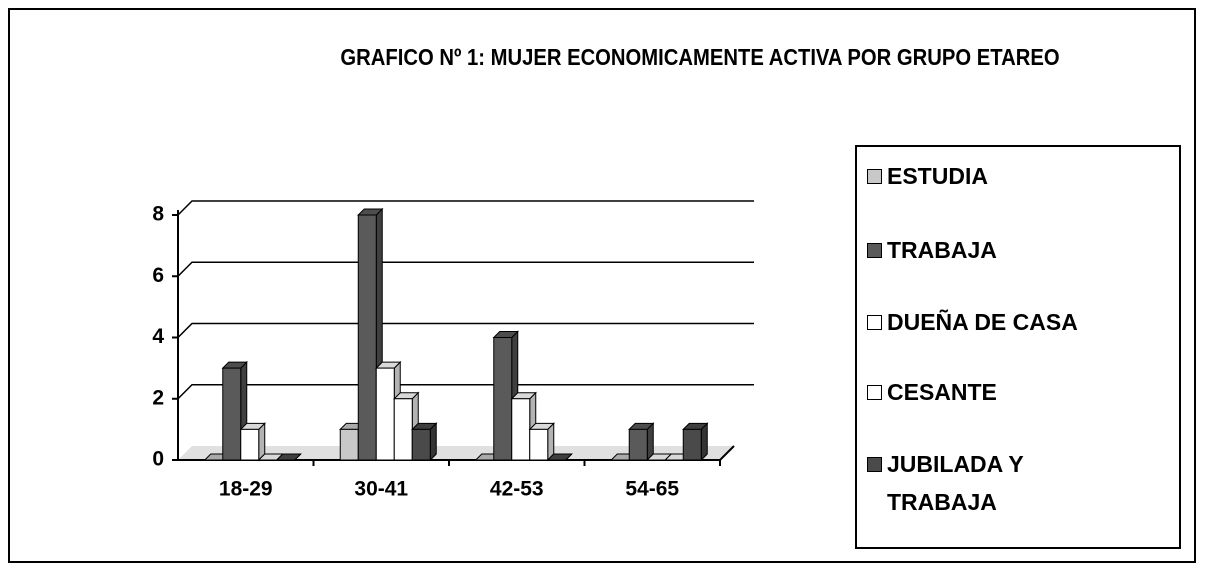  I want to click on legend-label: TRABAJA, so click(942, 250).